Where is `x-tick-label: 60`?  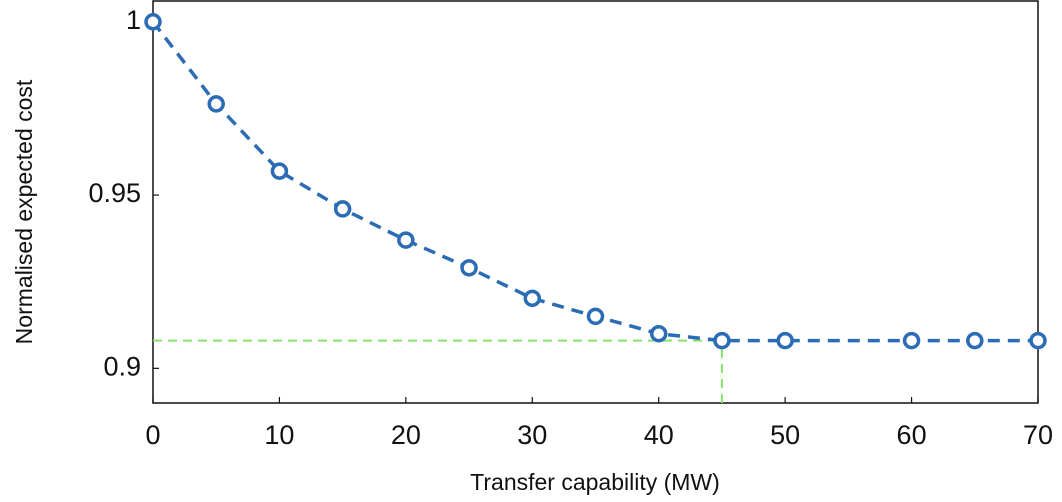 x-tick-label: 60 is located at coordinates (912, 435).